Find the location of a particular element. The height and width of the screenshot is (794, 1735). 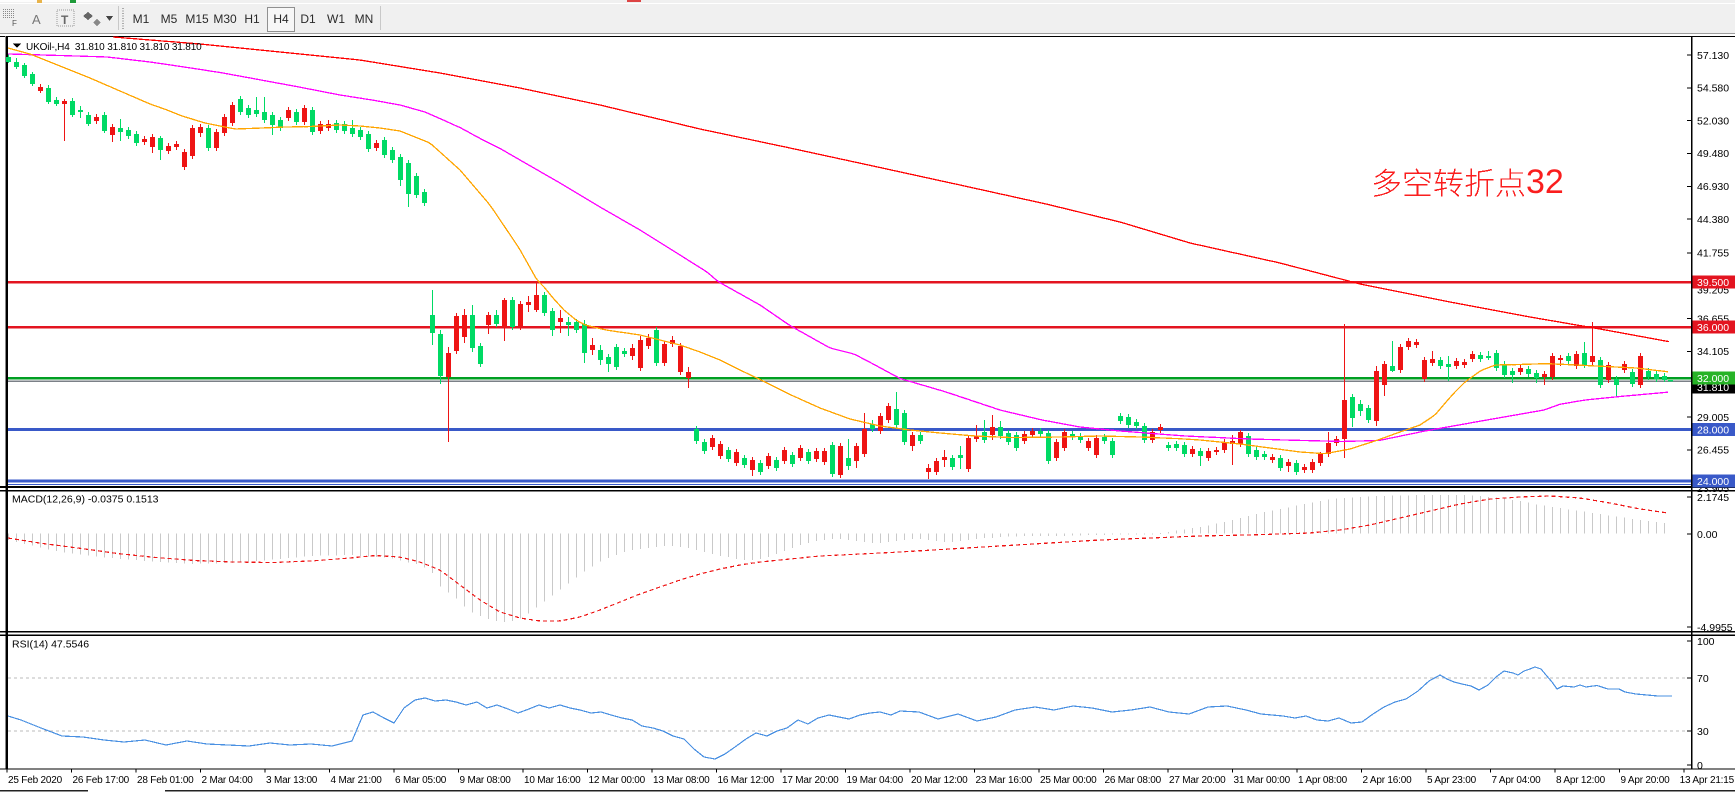

svg-text: 28.000 is located at coordinates (1713, 430).